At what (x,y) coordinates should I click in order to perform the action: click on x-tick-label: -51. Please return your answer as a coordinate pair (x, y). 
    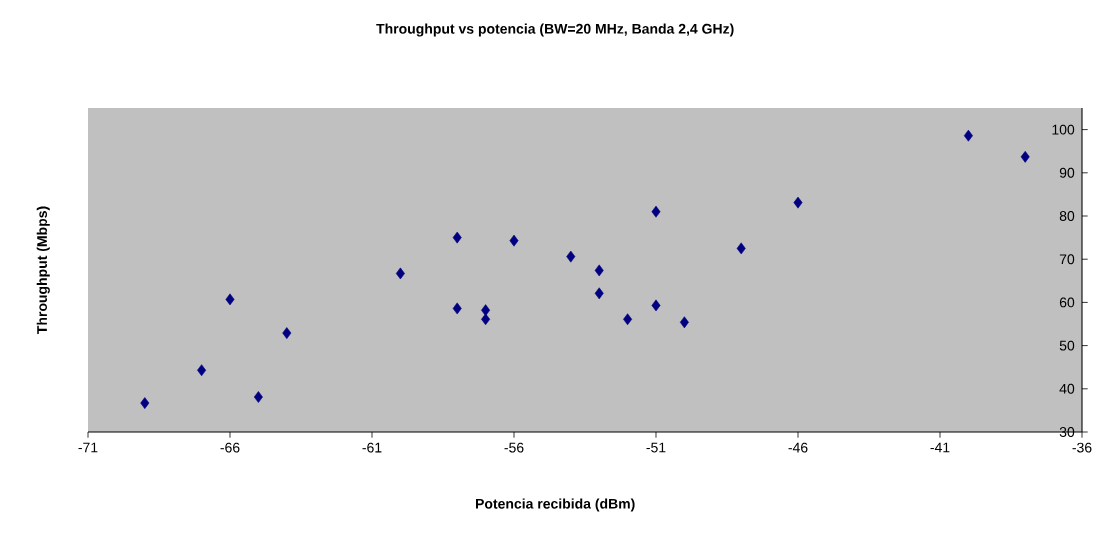
    Looking at the image, I should click on (656, 447).